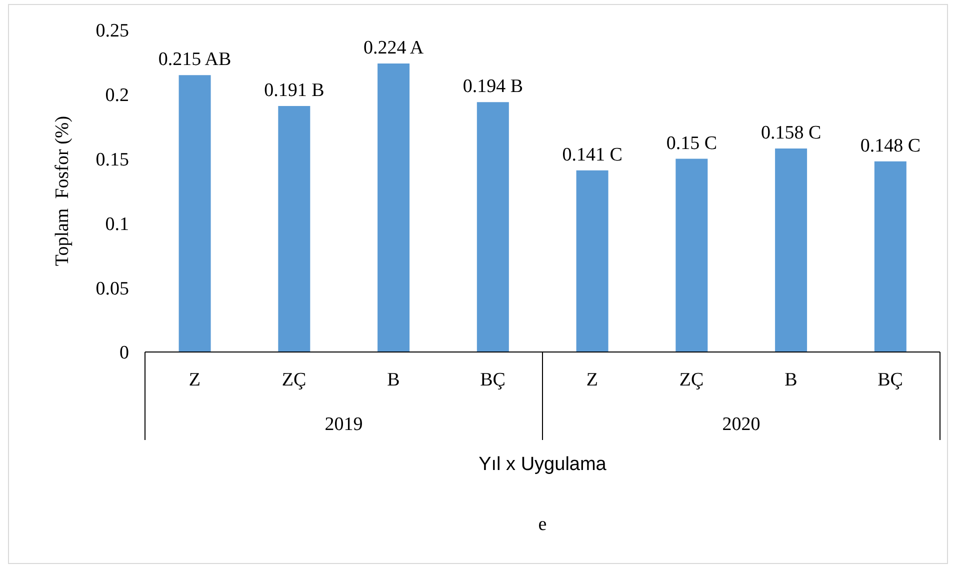 The height and width of the screenshot is (569, 960). I want to click on data-label: 0.194 B, so click(493, 87).